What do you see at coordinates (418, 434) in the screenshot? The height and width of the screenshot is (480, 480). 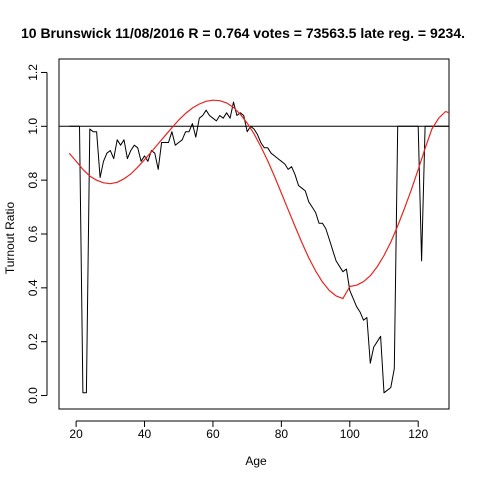 I see `x-tick-label: 120` at bounding box center [418, 434].